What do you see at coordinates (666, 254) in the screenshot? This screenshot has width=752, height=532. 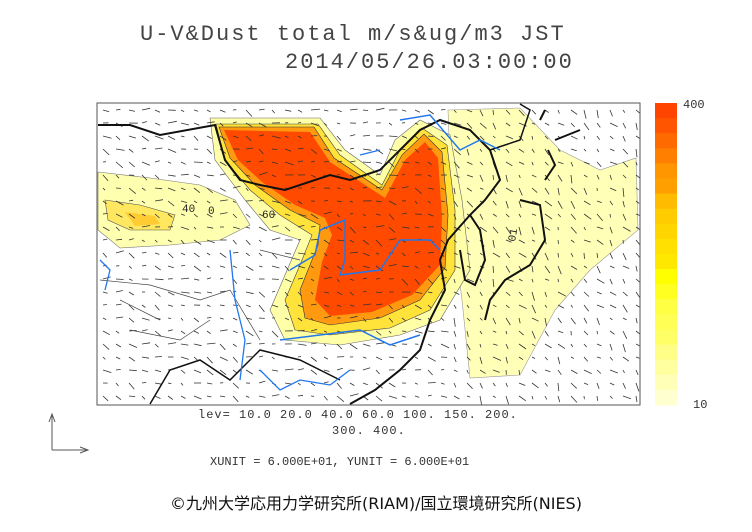 I see `colorbar` at bounding box center [666, 254].